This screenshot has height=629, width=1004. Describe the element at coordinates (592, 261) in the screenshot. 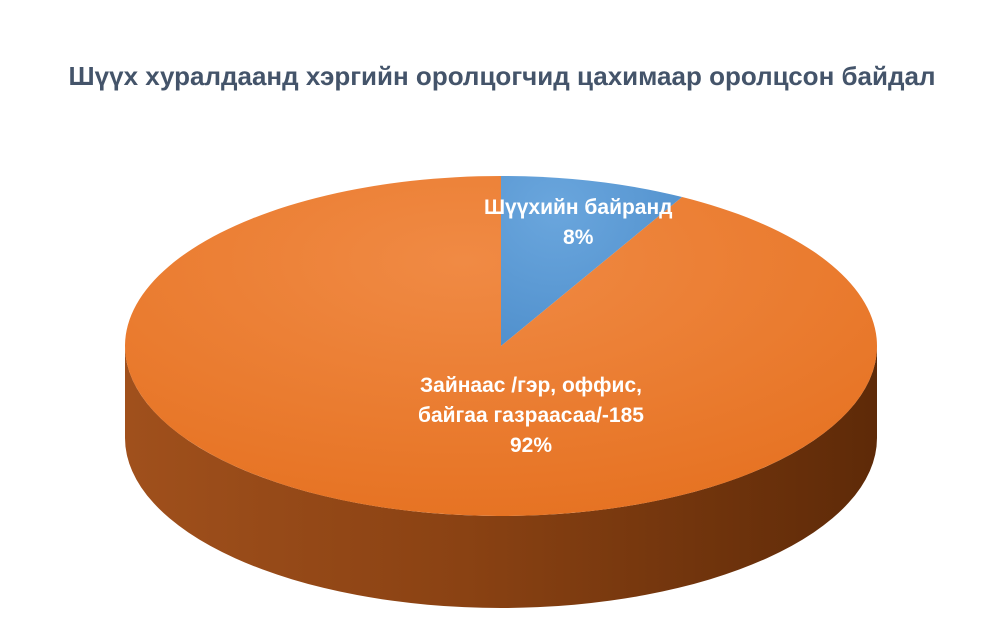

I see `pie-slice-courthouse` at that location.